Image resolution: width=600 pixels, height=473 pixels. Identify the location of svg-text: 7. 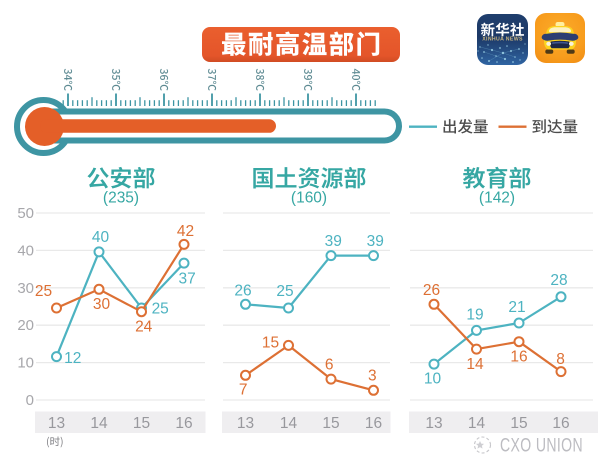
(243, 390).